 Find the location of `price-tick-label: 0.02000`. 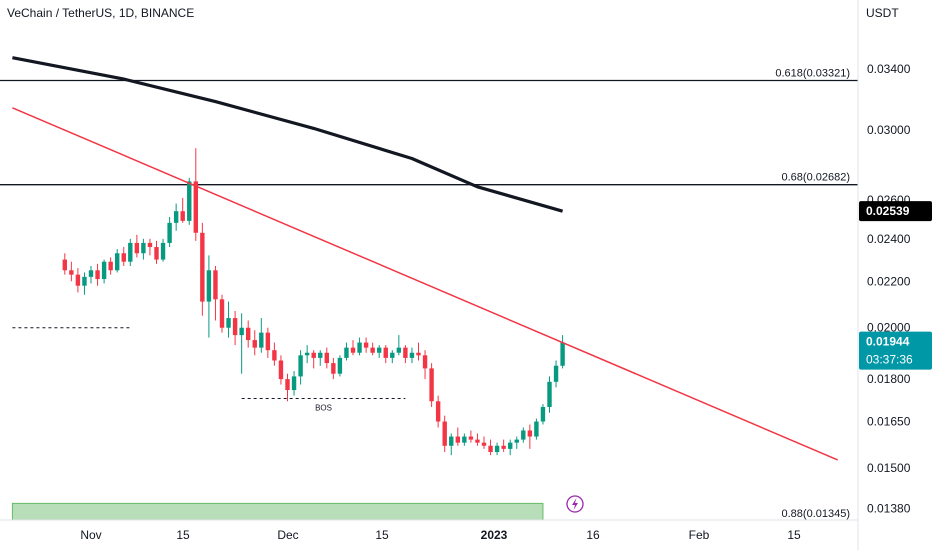

price-tick-label: 0.02000 is located at coordinates (889, 328).